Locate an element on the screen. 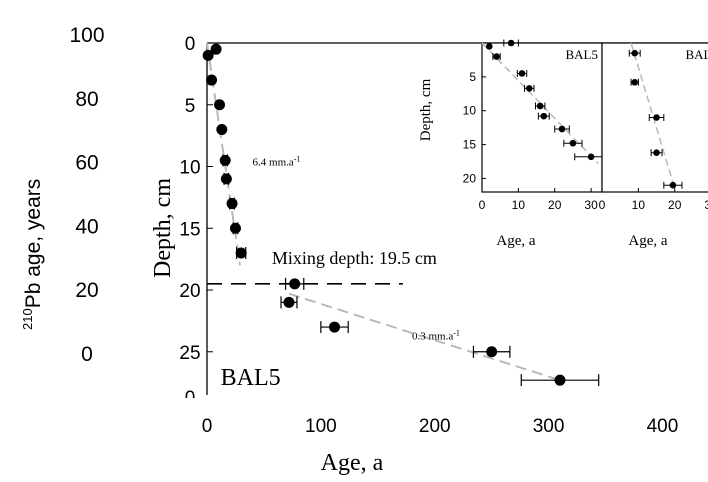 This screenshot has height=482, width=708. trend-line-lower is located at coordinates (424, 337).